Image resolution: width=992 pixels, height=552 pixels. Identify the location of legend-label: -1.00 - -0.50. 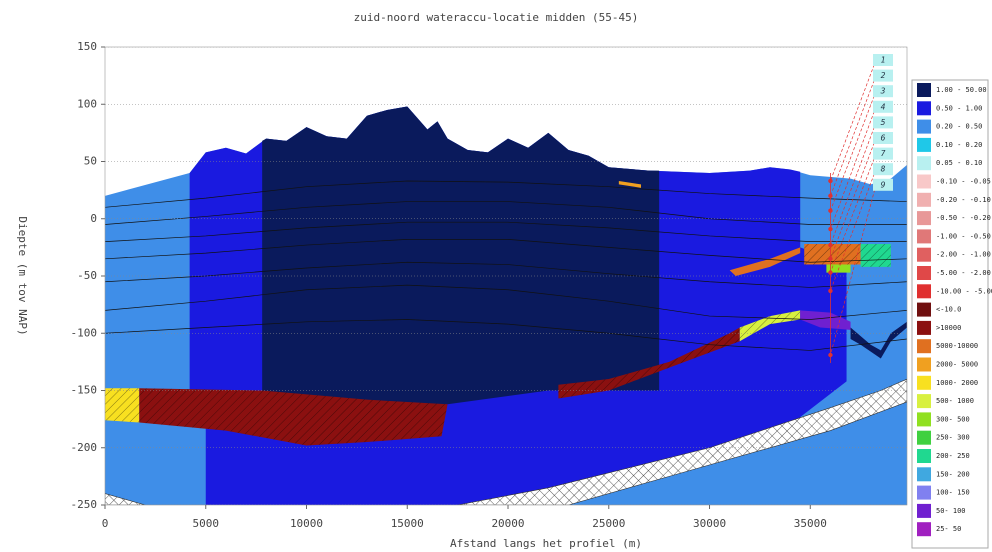
(963, 236).